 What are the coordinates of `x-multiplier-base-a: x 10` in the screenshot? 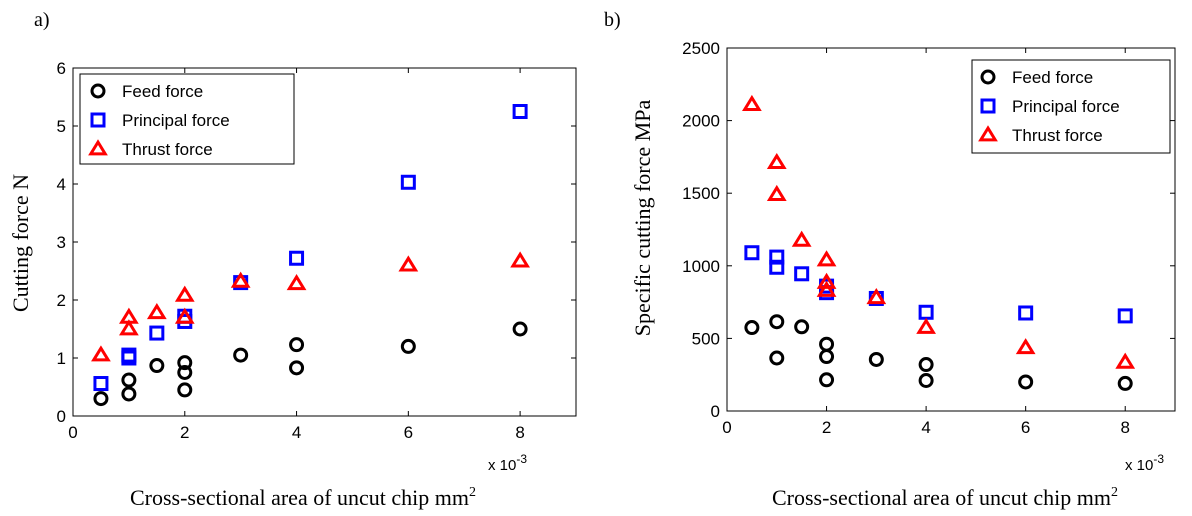 It's located at (502, 465).